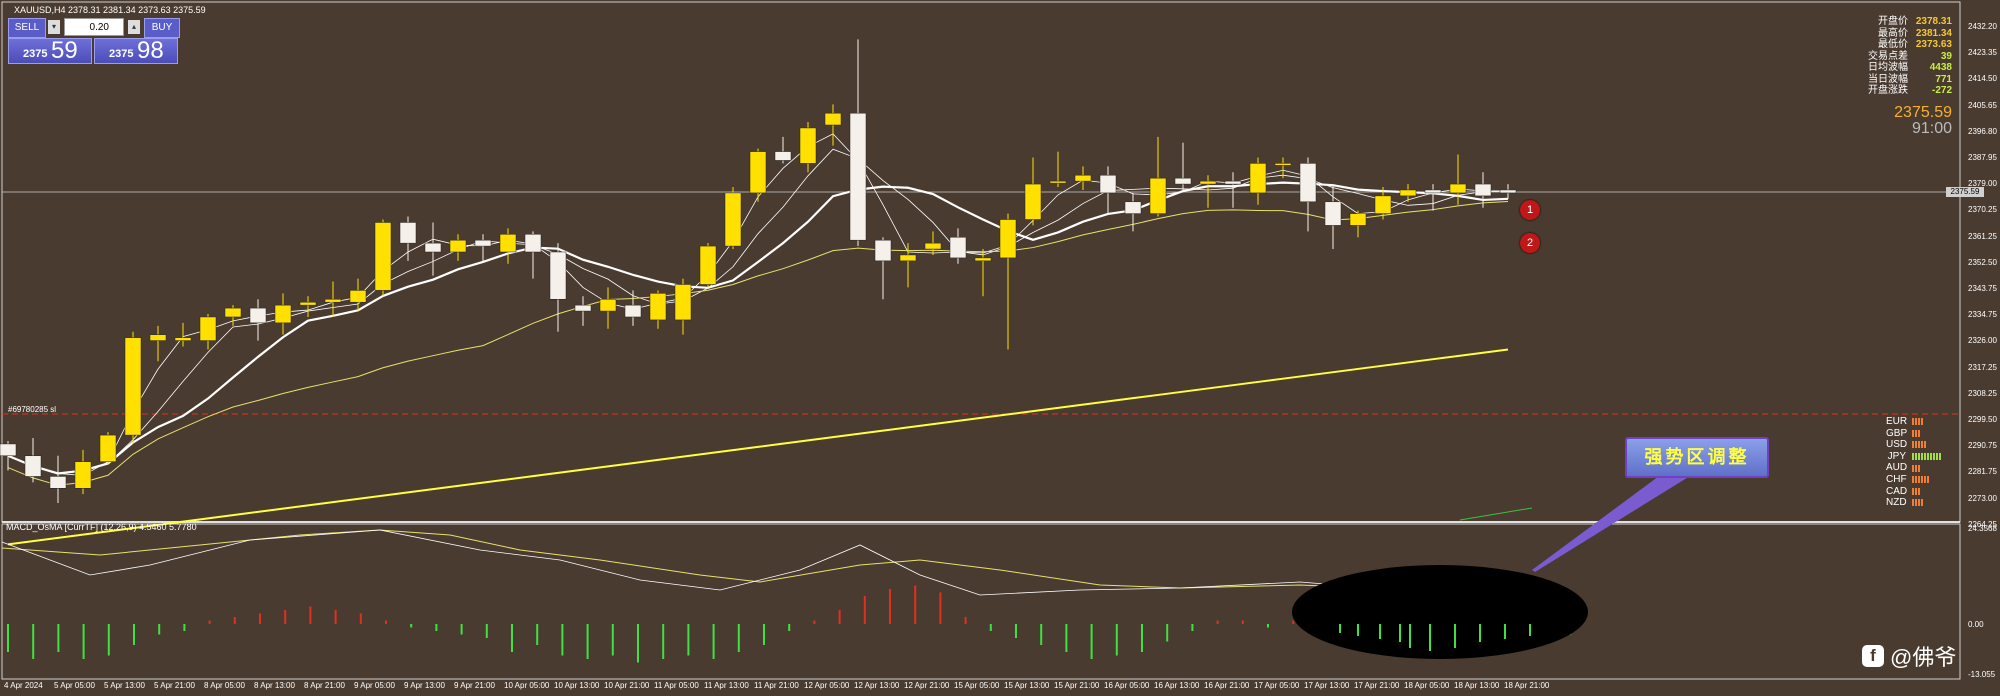 The height and width of the screenshot is (696, 2000). I want to click on price-tick: 2334.75, so click(1982, 315).